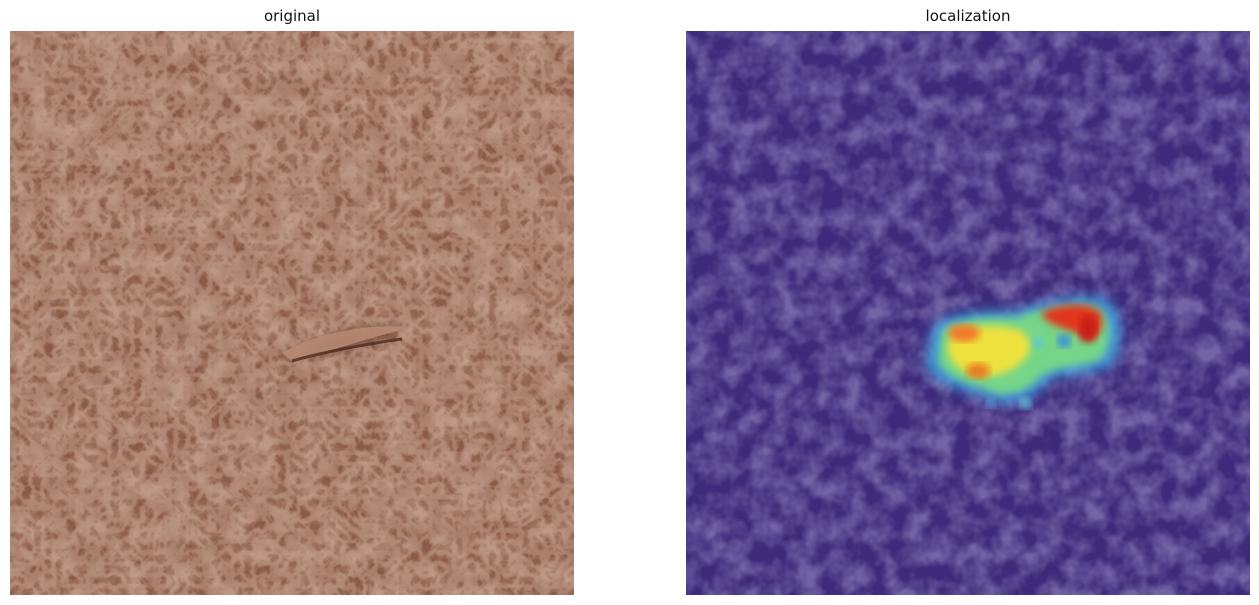 This screenshot has height=605, width=1259. What do you see at coordinates (345, 341) in the screenshot?
I see `defect-crease` at bounding box center [345, 341].